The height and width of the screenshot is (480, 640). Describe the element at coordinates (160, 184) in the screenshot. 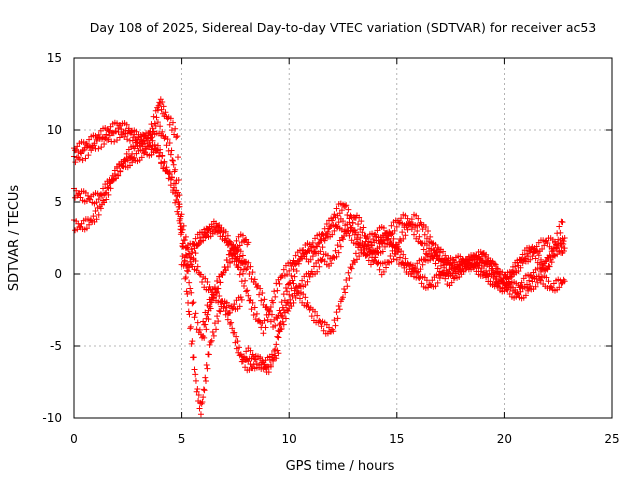

I see `series-track-b` at that location.